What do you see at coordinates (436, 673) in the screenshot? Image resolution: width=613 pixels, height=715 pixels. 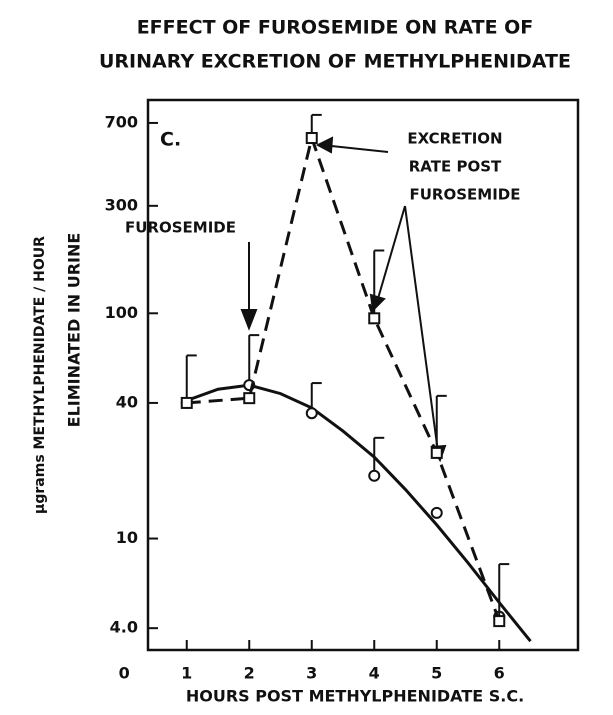 I see `x-tick-label: 5` at bounding box center [436, 673].